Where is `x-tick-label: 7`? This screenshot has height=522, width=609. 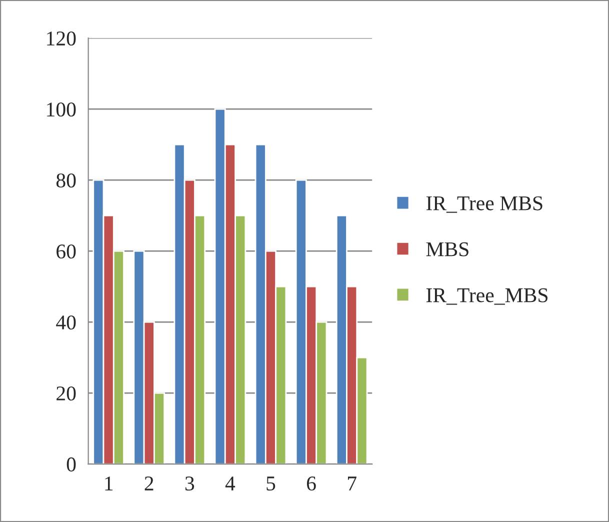
x-tick-label: 7 is located at coordinates (352, 483).